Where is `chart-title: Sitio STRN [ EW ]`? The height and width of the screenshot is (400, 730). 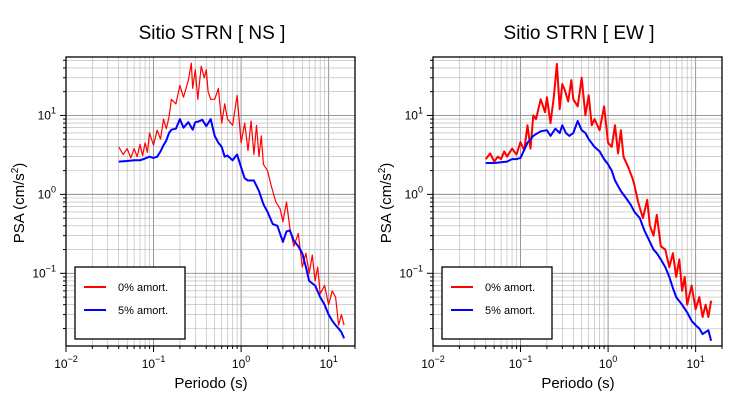 chart-title: Sitio STRN [ EW ] is located at coordinates (579, 33).